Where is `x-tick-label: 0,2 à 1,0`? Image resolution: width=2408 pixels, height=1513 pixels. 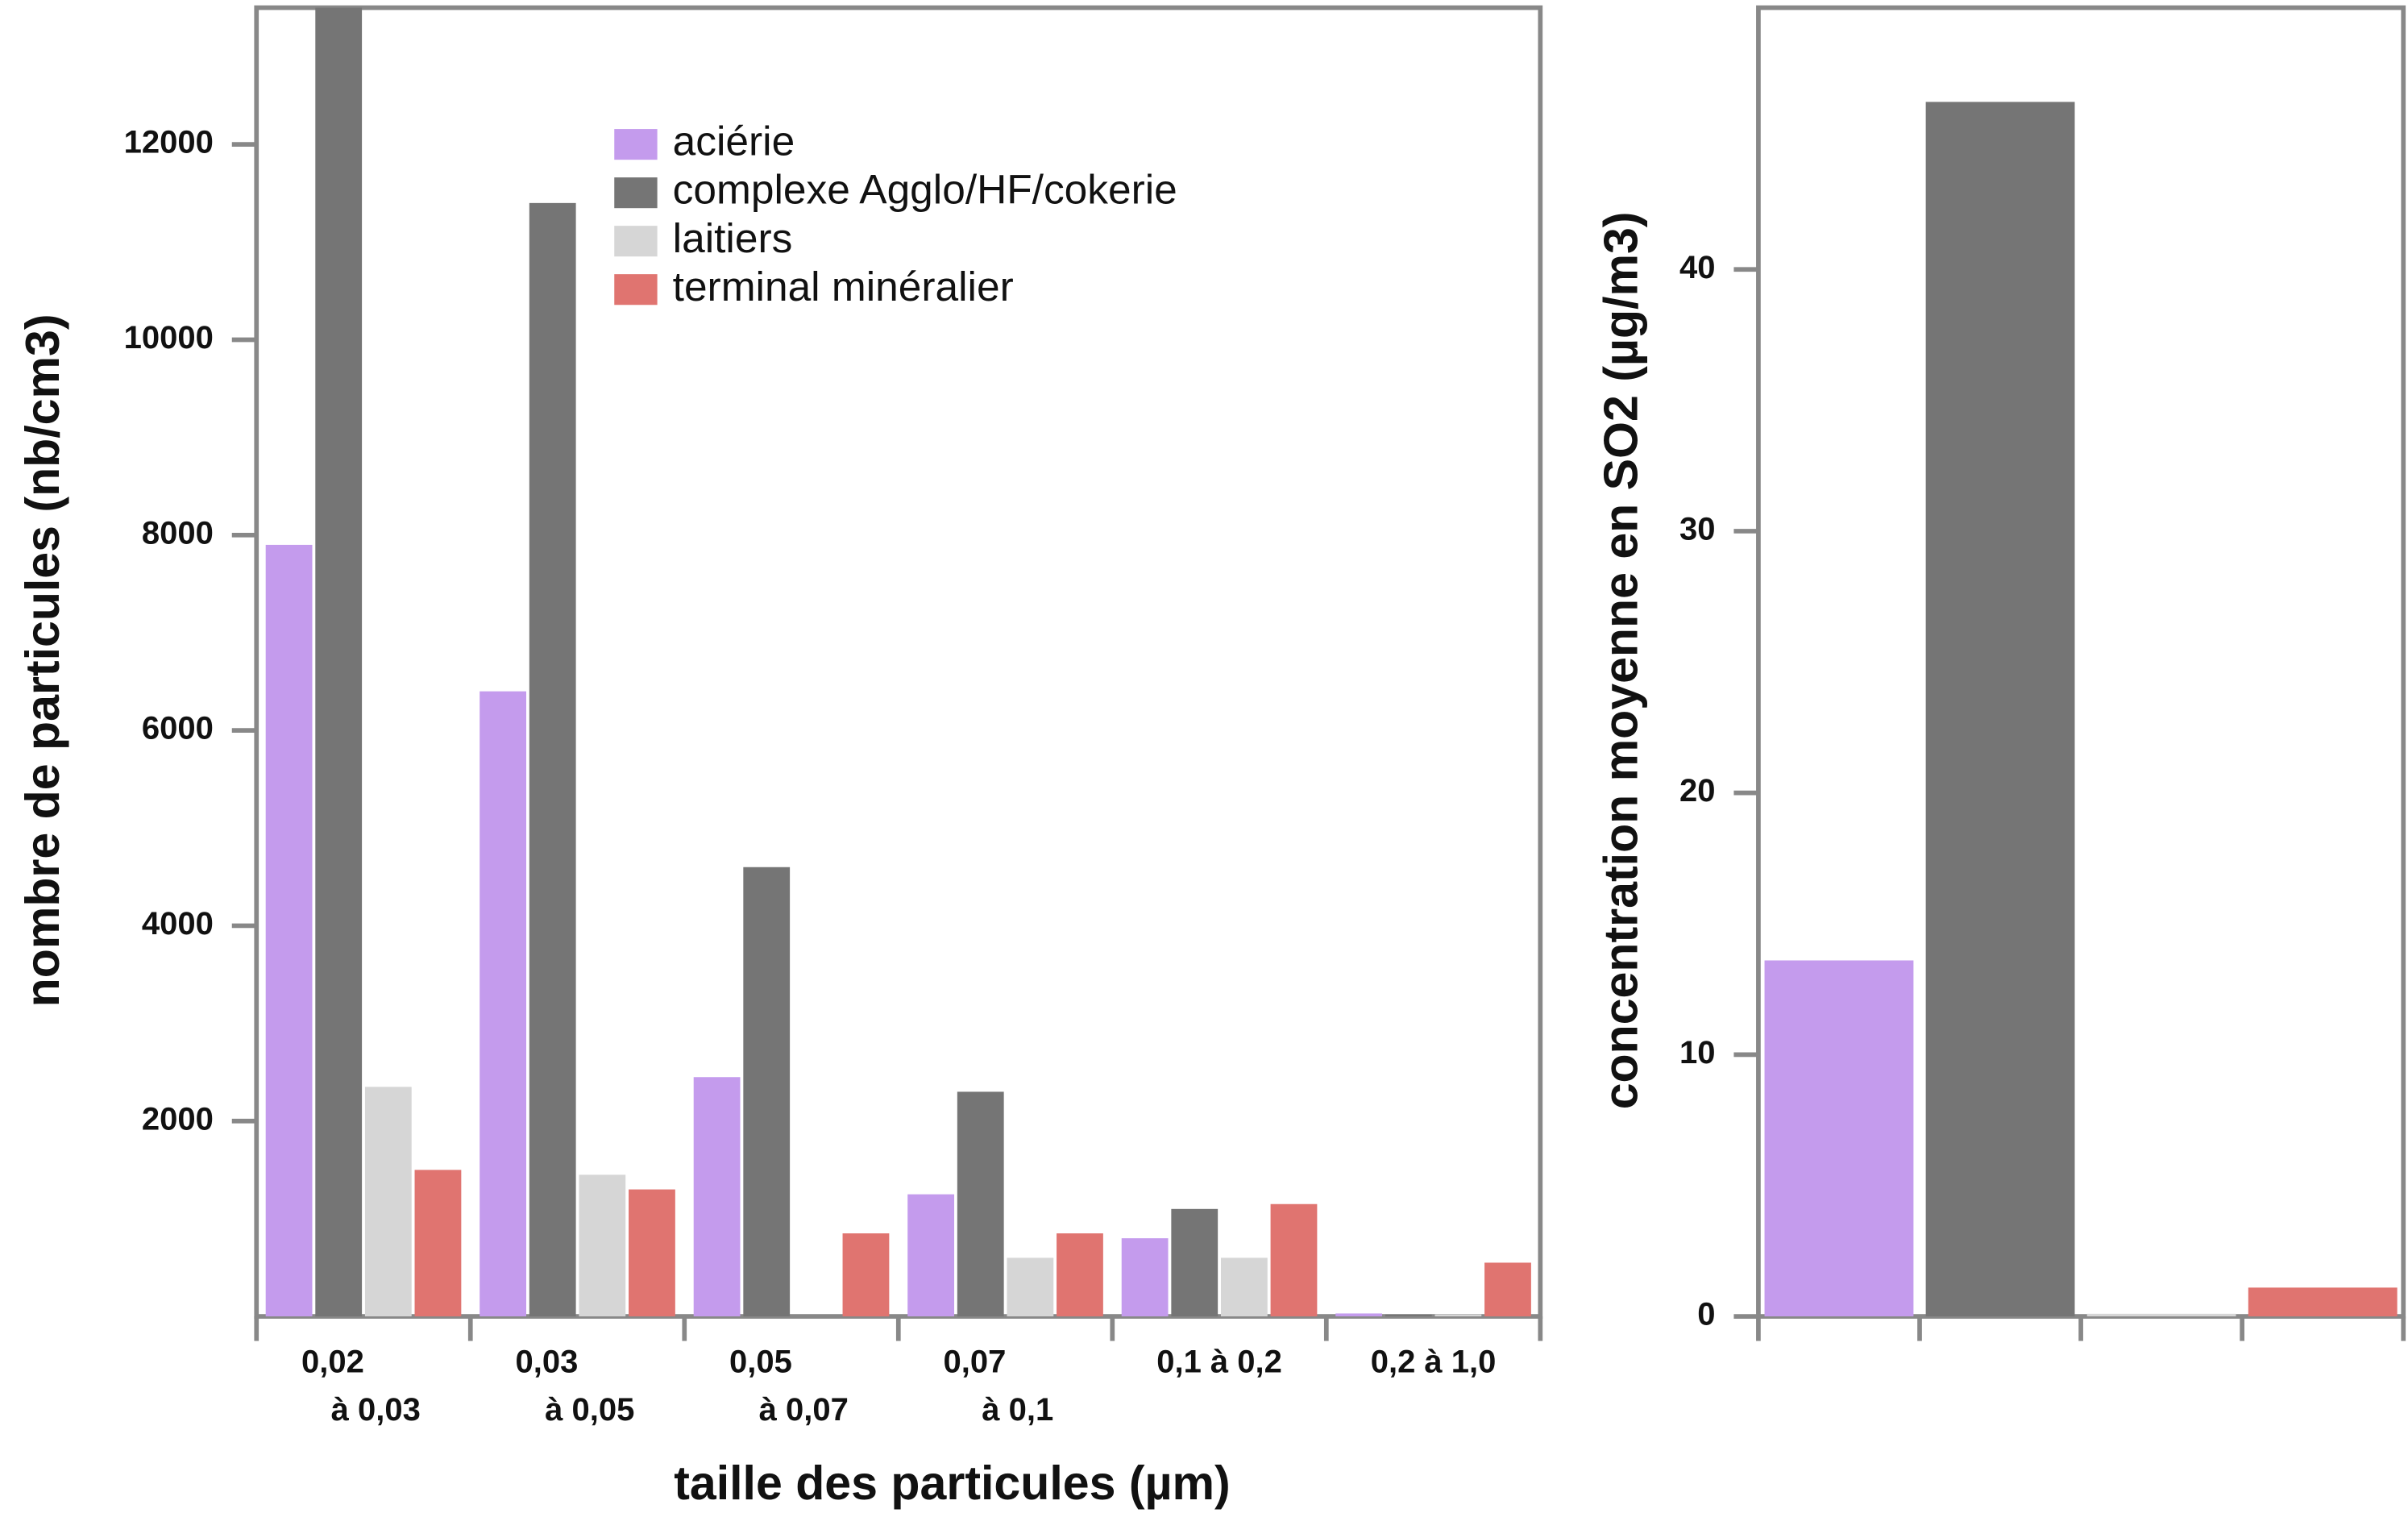 x-tick-label: 0,2 à 1,0 is located at coordinates (1434, 1362).